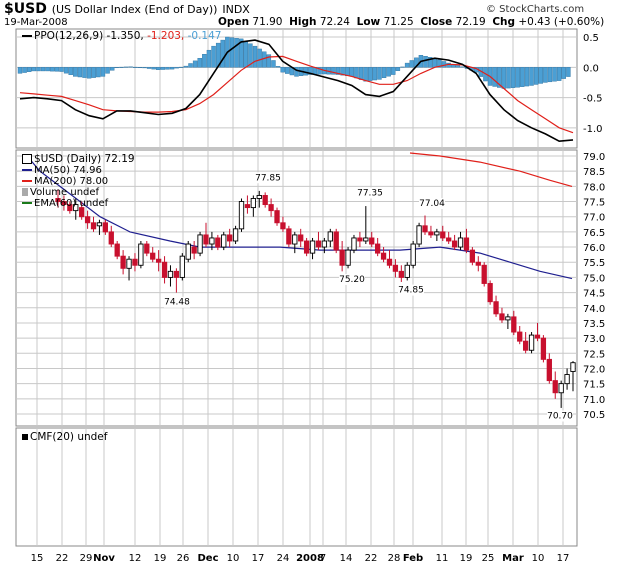  I want to click on close-label: Close, so click(436, 22).